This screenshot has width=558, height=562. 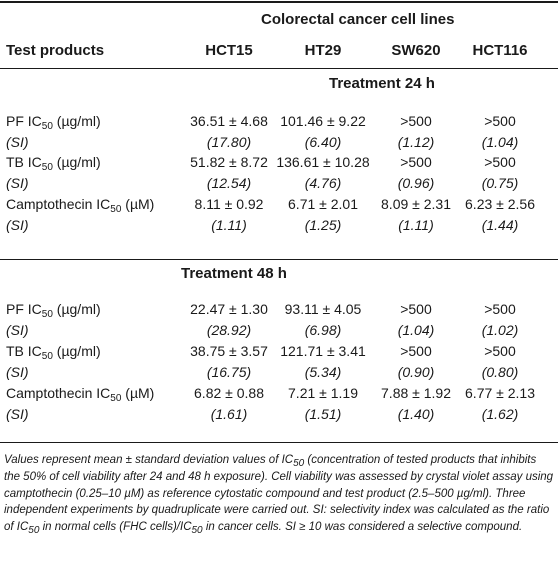 I want to click on table-cell: (12.54), so click(x=229, y=183).